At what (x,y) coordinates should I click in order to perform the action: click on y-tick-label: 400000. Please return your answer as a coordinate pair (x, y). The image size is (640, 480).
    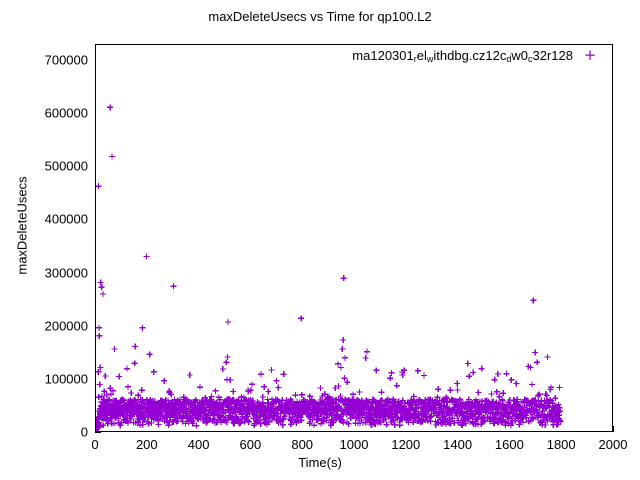
    Looking at the image, I should click on (66, 219).